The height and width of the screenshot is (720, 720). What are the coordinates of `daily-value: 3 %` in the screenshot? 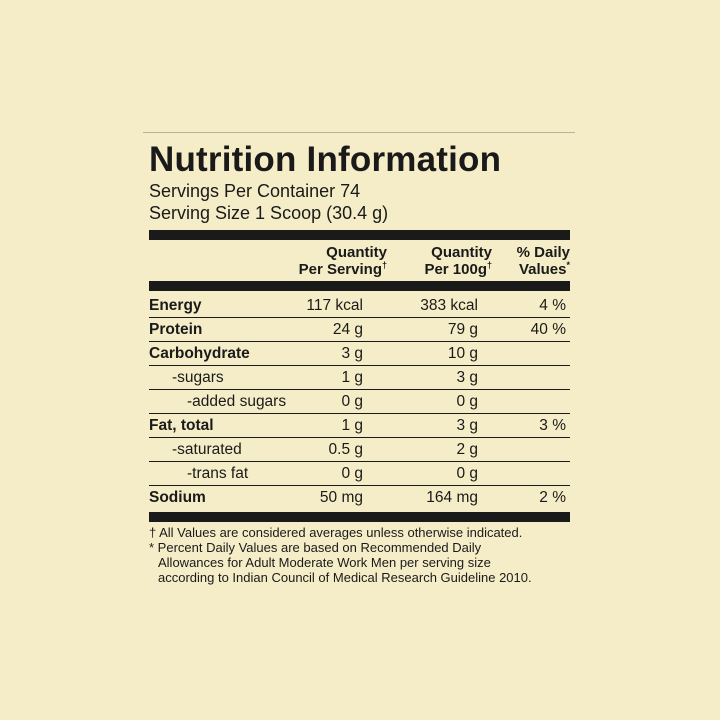 It's located at (552, 425).